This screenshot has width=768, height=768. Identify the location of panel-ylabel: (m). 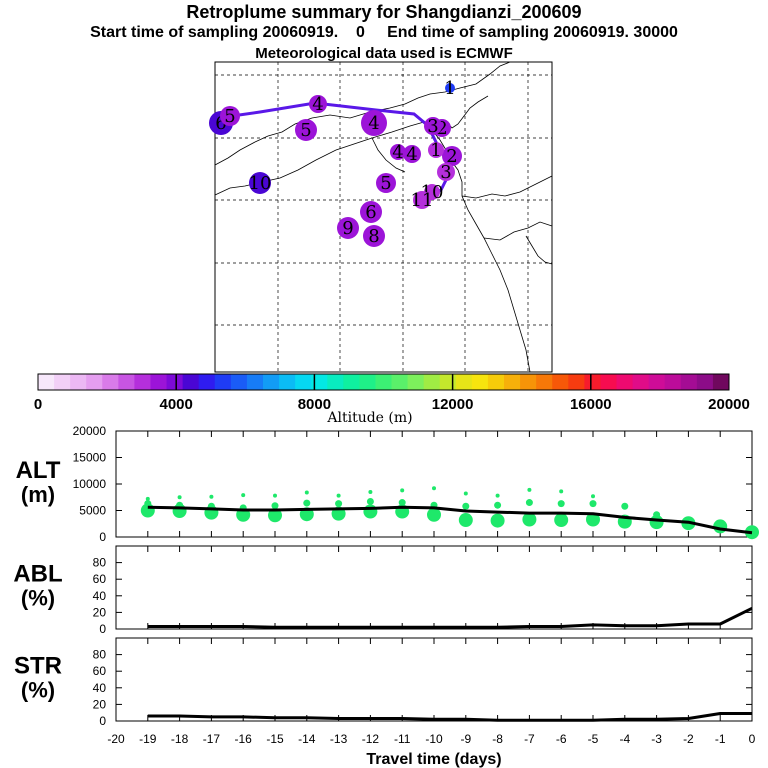
(38, 494).